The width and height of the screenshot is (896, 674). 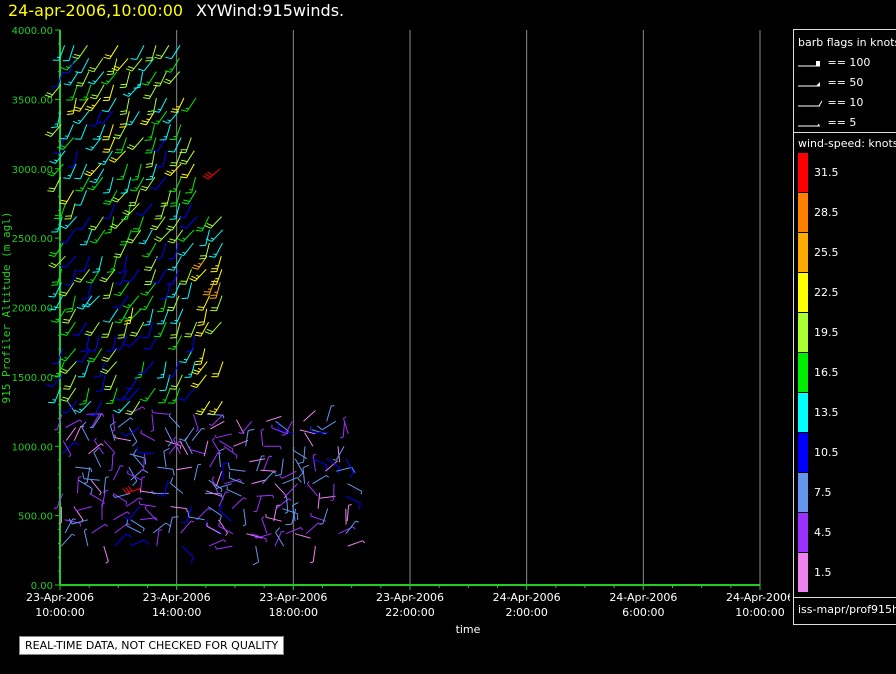 I want to click on barb-legend-title: barb flags in knots, so click(x=847, y=42).